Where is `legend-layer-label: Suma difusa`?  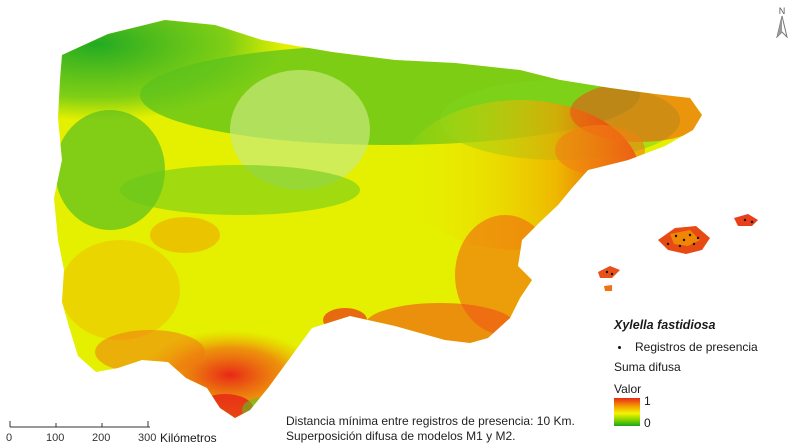 legend-layer-label: Suma difusa is located at coordinates (647, 367).